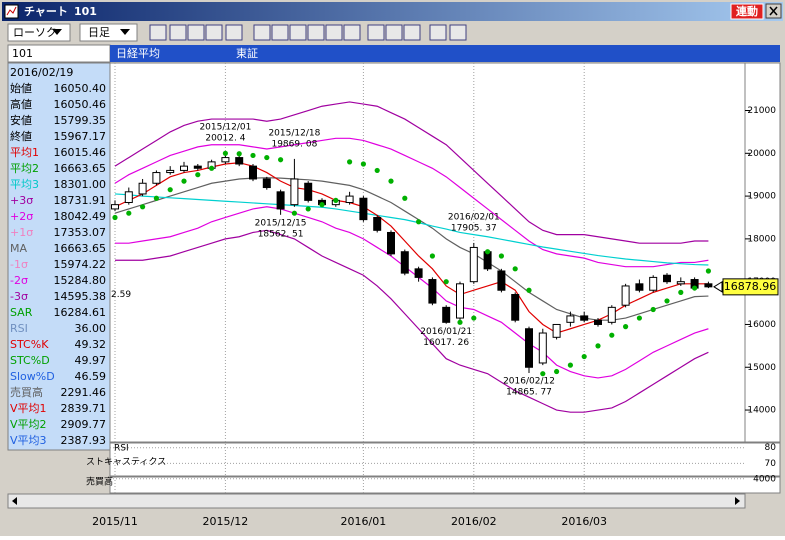  I want to click on info-label: 平均1, so click(24, 152).